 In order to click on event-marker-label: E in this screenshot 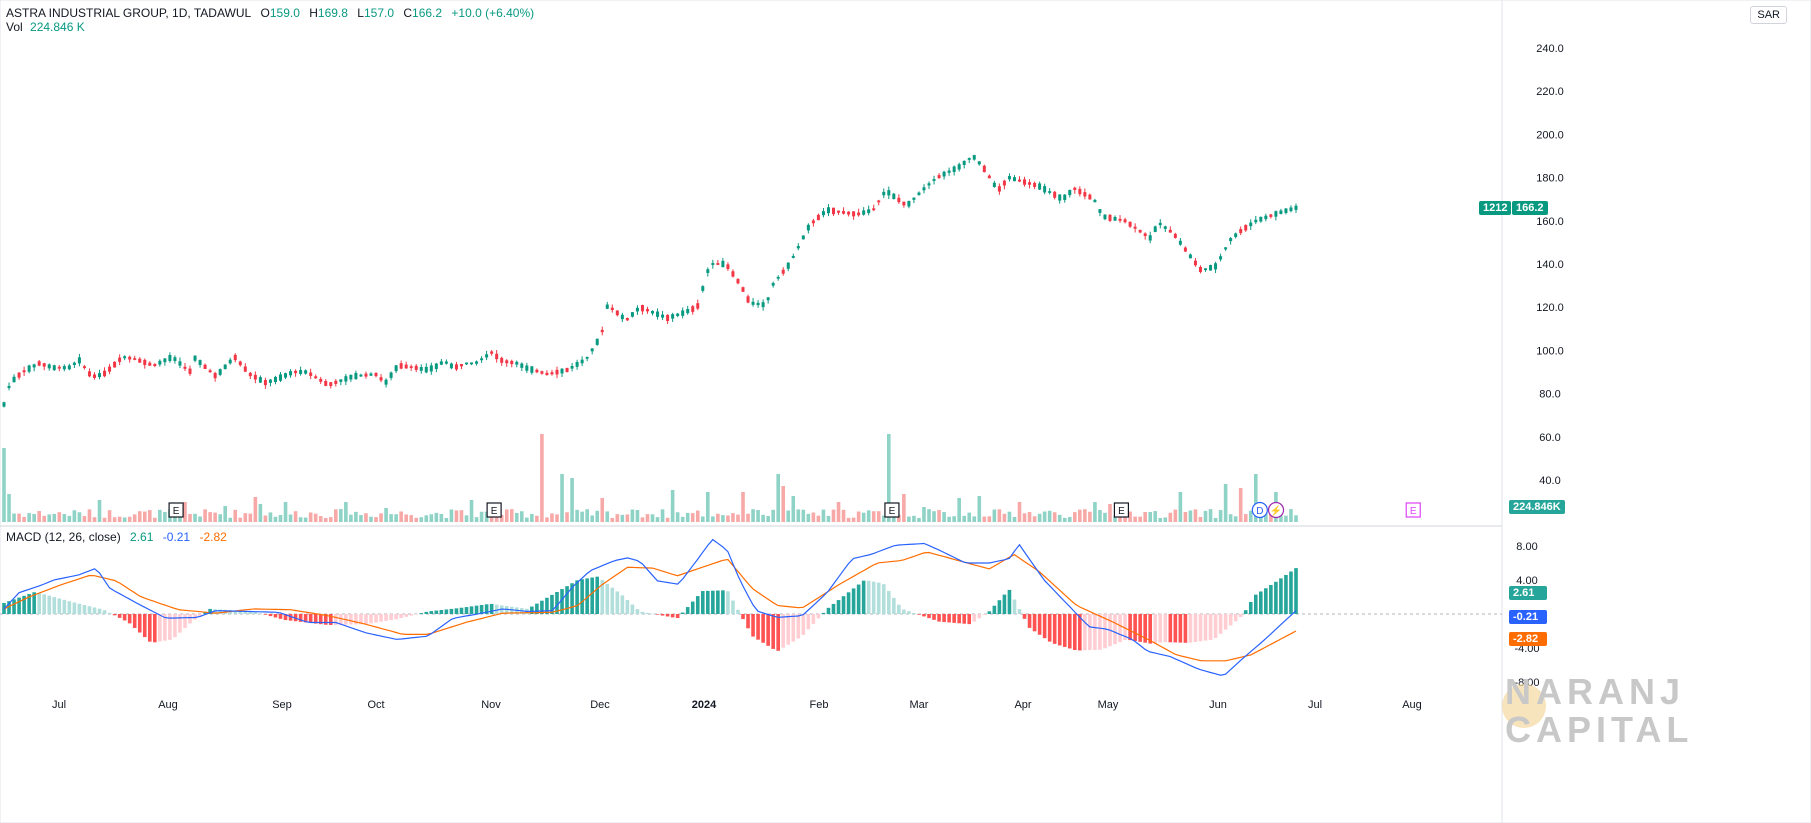, I will do `click(1413, 511)`.